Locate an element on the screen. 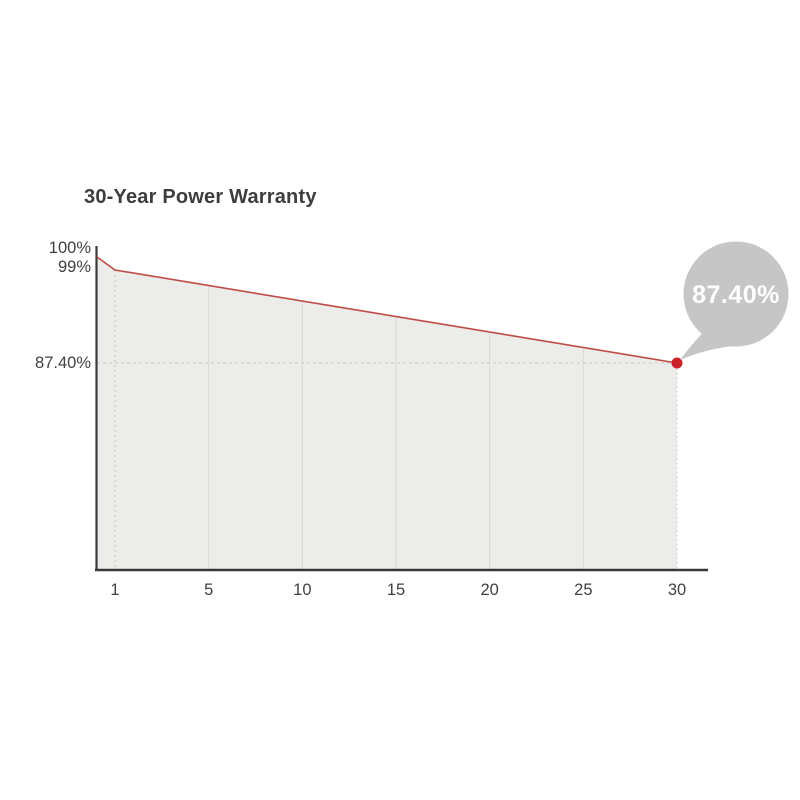 Image resolution: width=800 pixels, height=800 pixels. series-layer is located at coordinates (389, 312).